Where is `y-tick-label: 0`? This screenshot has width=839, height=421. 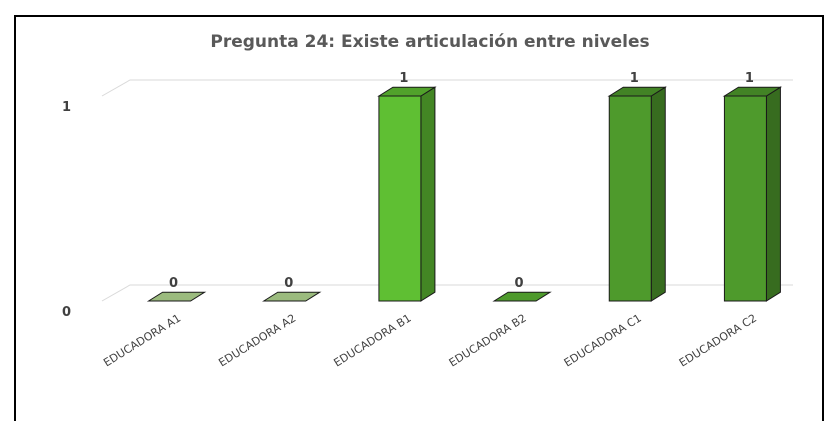 y-tick-label: 0 is located at coordinates (66, 312).